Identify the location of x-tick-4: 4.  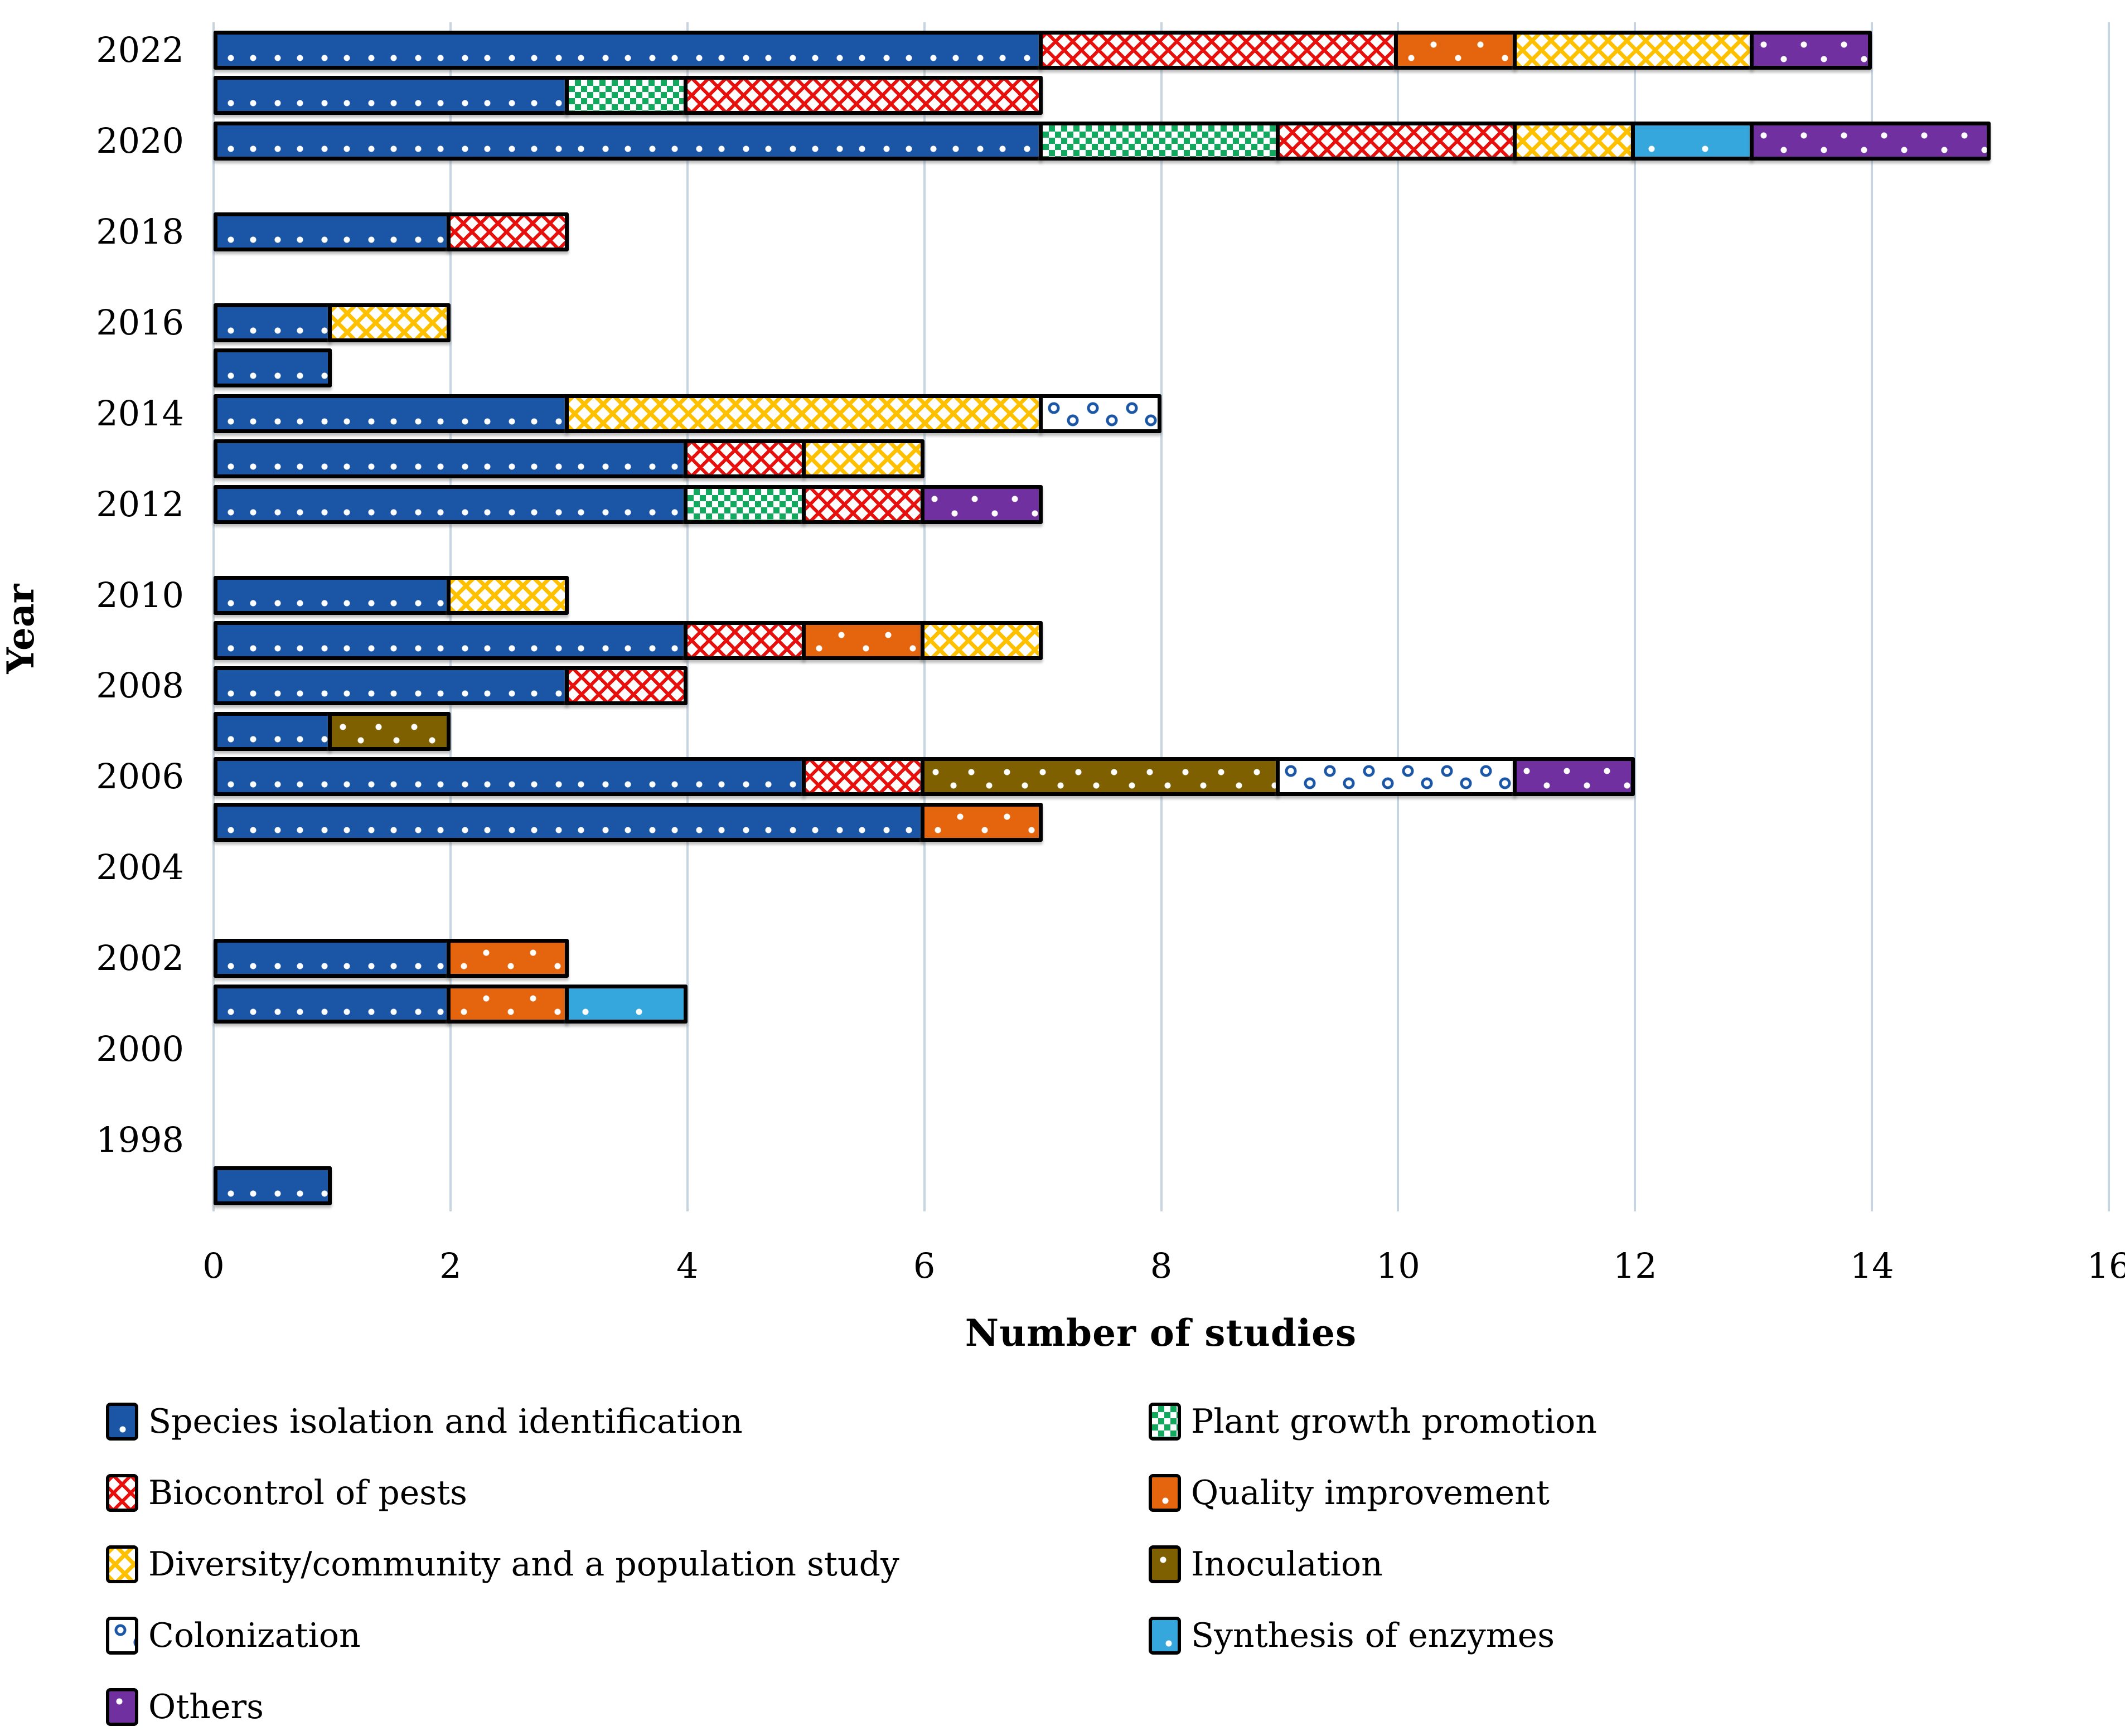
(687, 1266).